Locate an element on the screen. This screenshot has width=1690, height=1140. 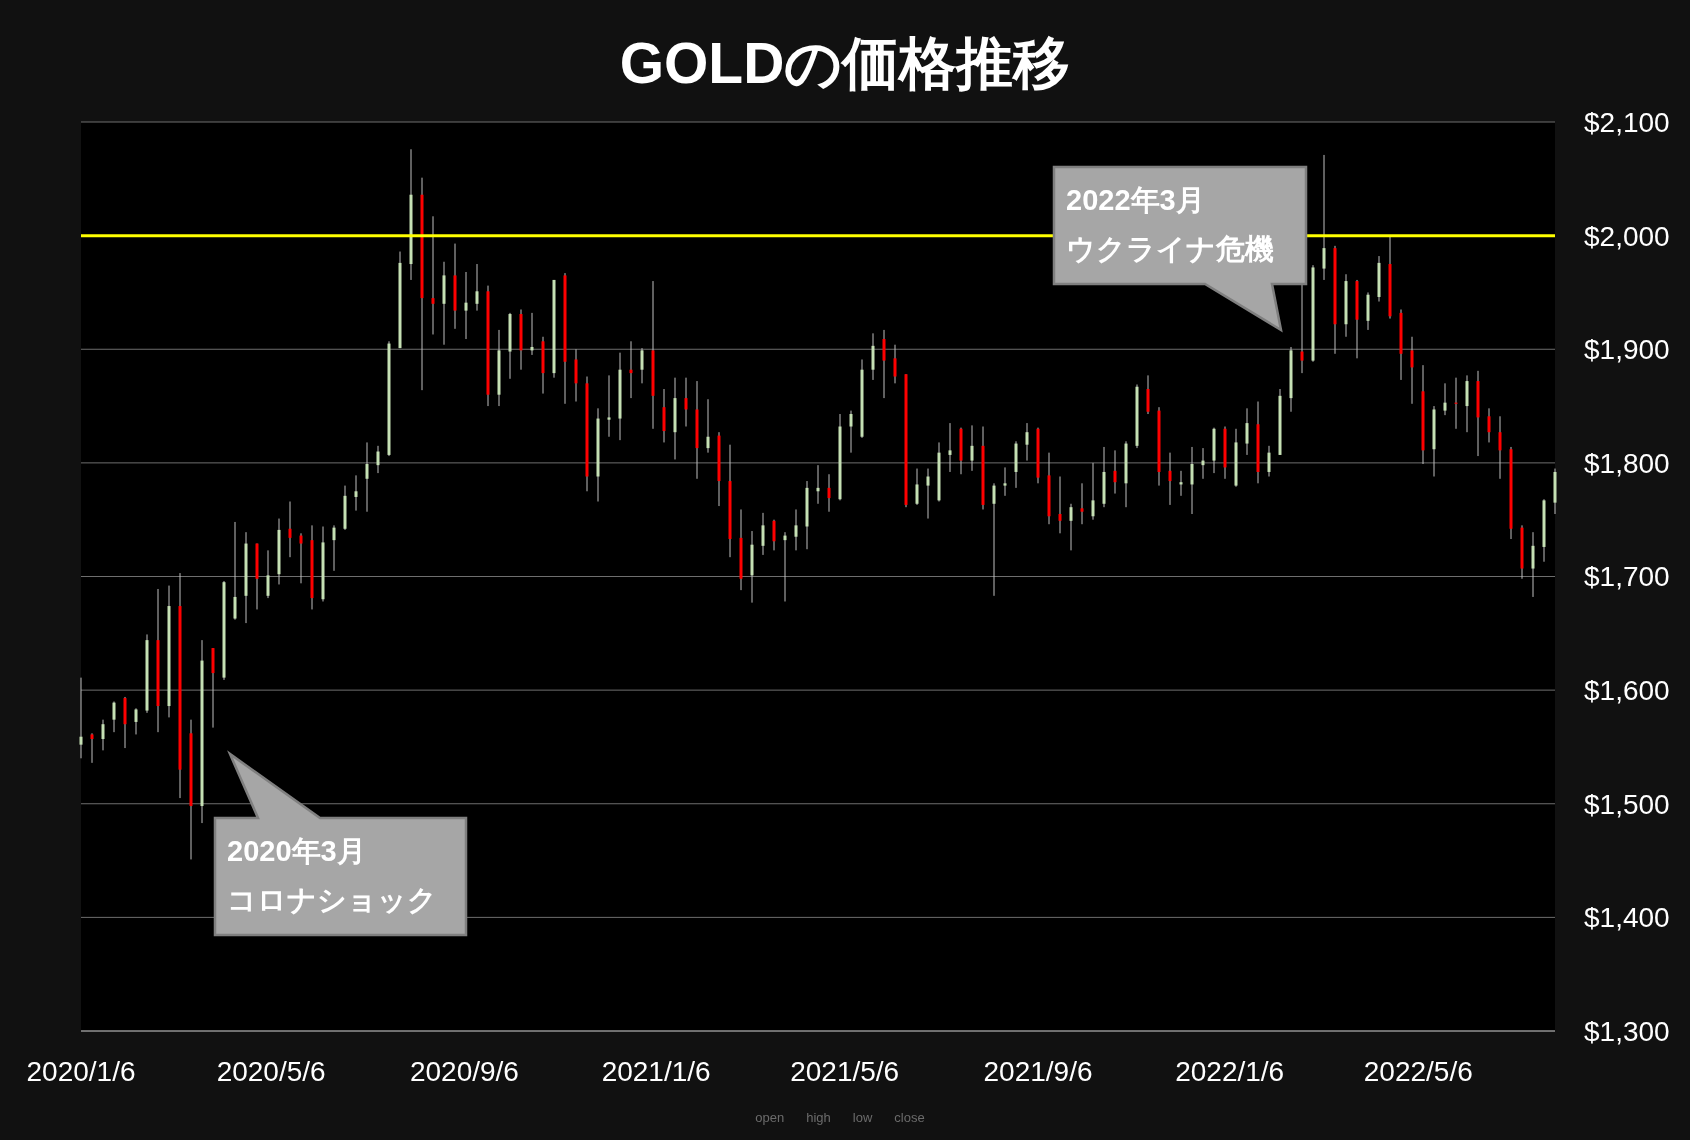
annotation: 2020年3月 is located at coordinates (296, 851).